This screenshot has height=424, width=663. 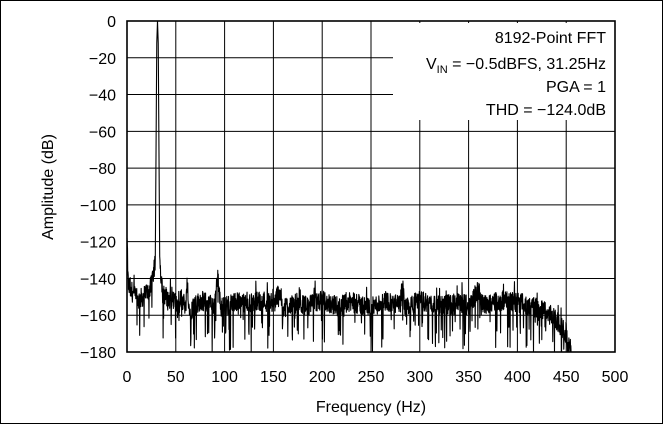 What do you see at coordinates (517, 377) in the screenshot?
I see `x-tick-label: 400` at bounding box center [517, 377].